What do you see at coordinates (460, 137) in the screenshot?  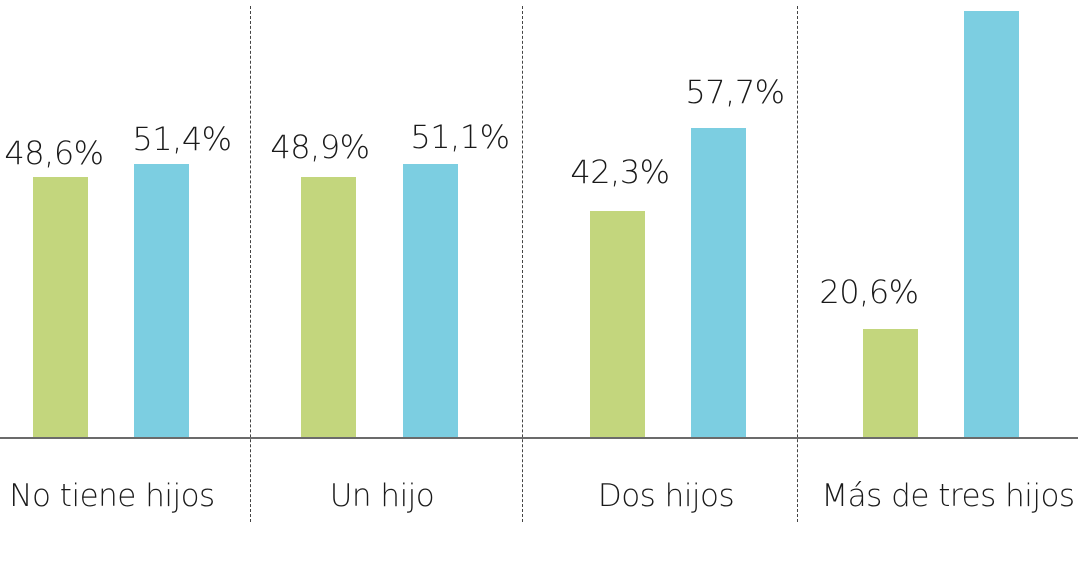 I see `value-label: 51,1%` at bounding box center [460, 137].